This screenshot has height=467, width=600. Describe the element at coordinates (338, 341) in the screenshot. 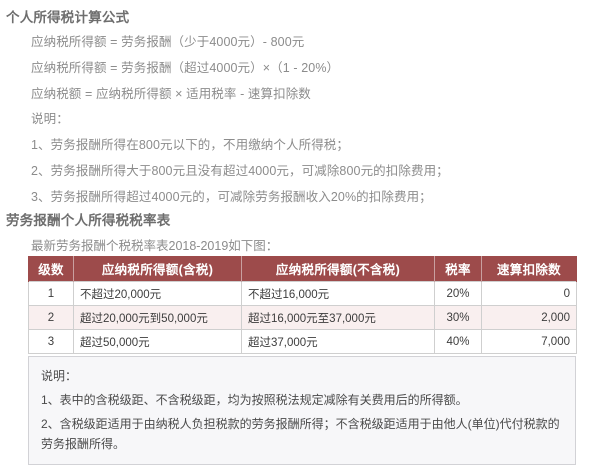

I see `cell-taxable-excl: 超过37,000元` at that location.